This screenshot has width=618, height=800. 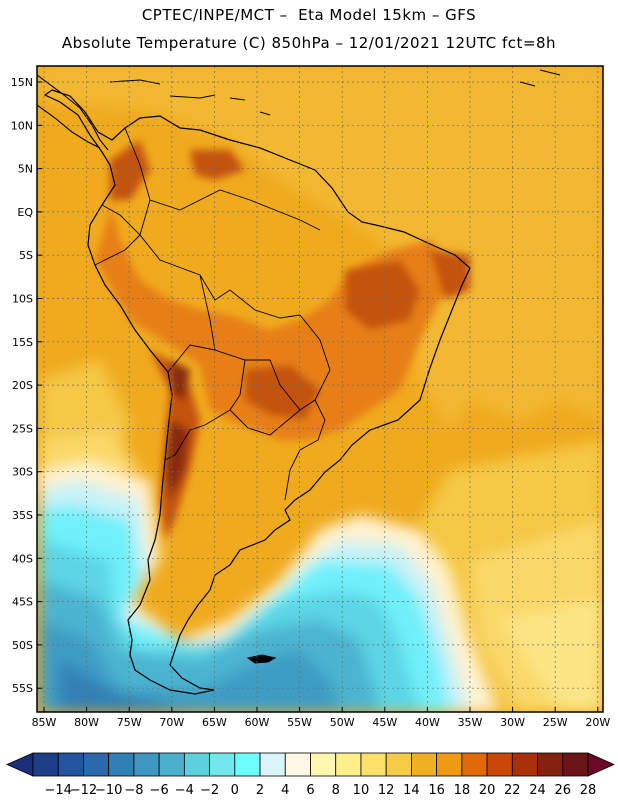 I want to click on legend-label: 16, so click(x=436, y=790).